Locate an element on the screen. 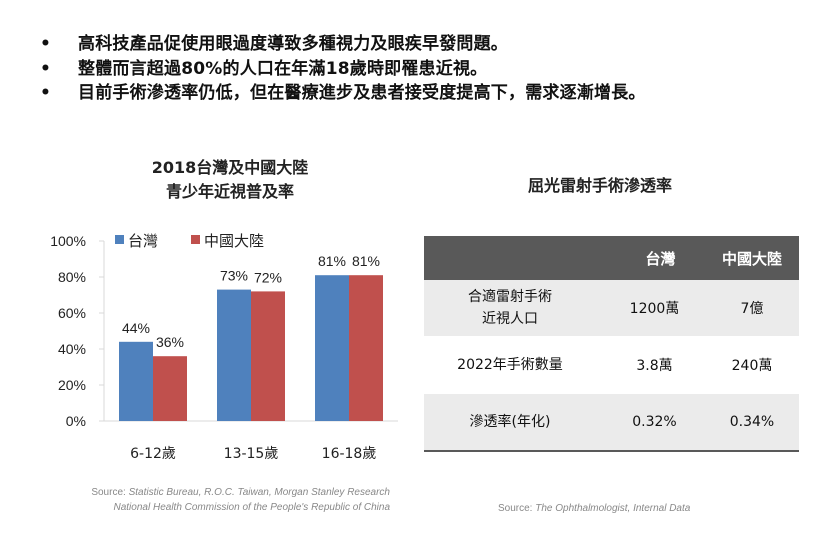 The height and width of the screenshot is (545, 833). bullet-item: 目前手術滲透率仍低，但在醫療進步及患者接受度提高下，需求逐漸增長。 is located at coordinates (343, 93).